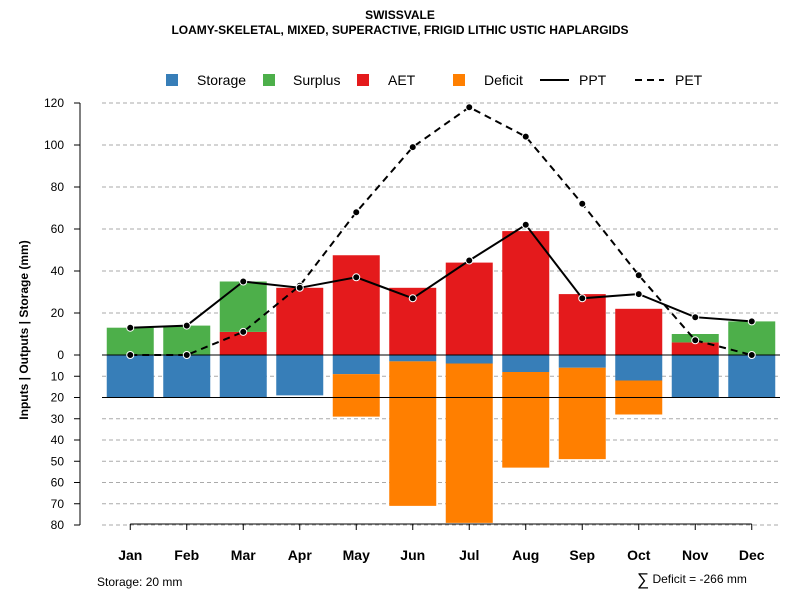 This screenshot has height=600, width=800. What do you see at coordinates (412, 555) in the screenshot?
I see `x-tick-label: Jun` at bounding box center [412, 555].